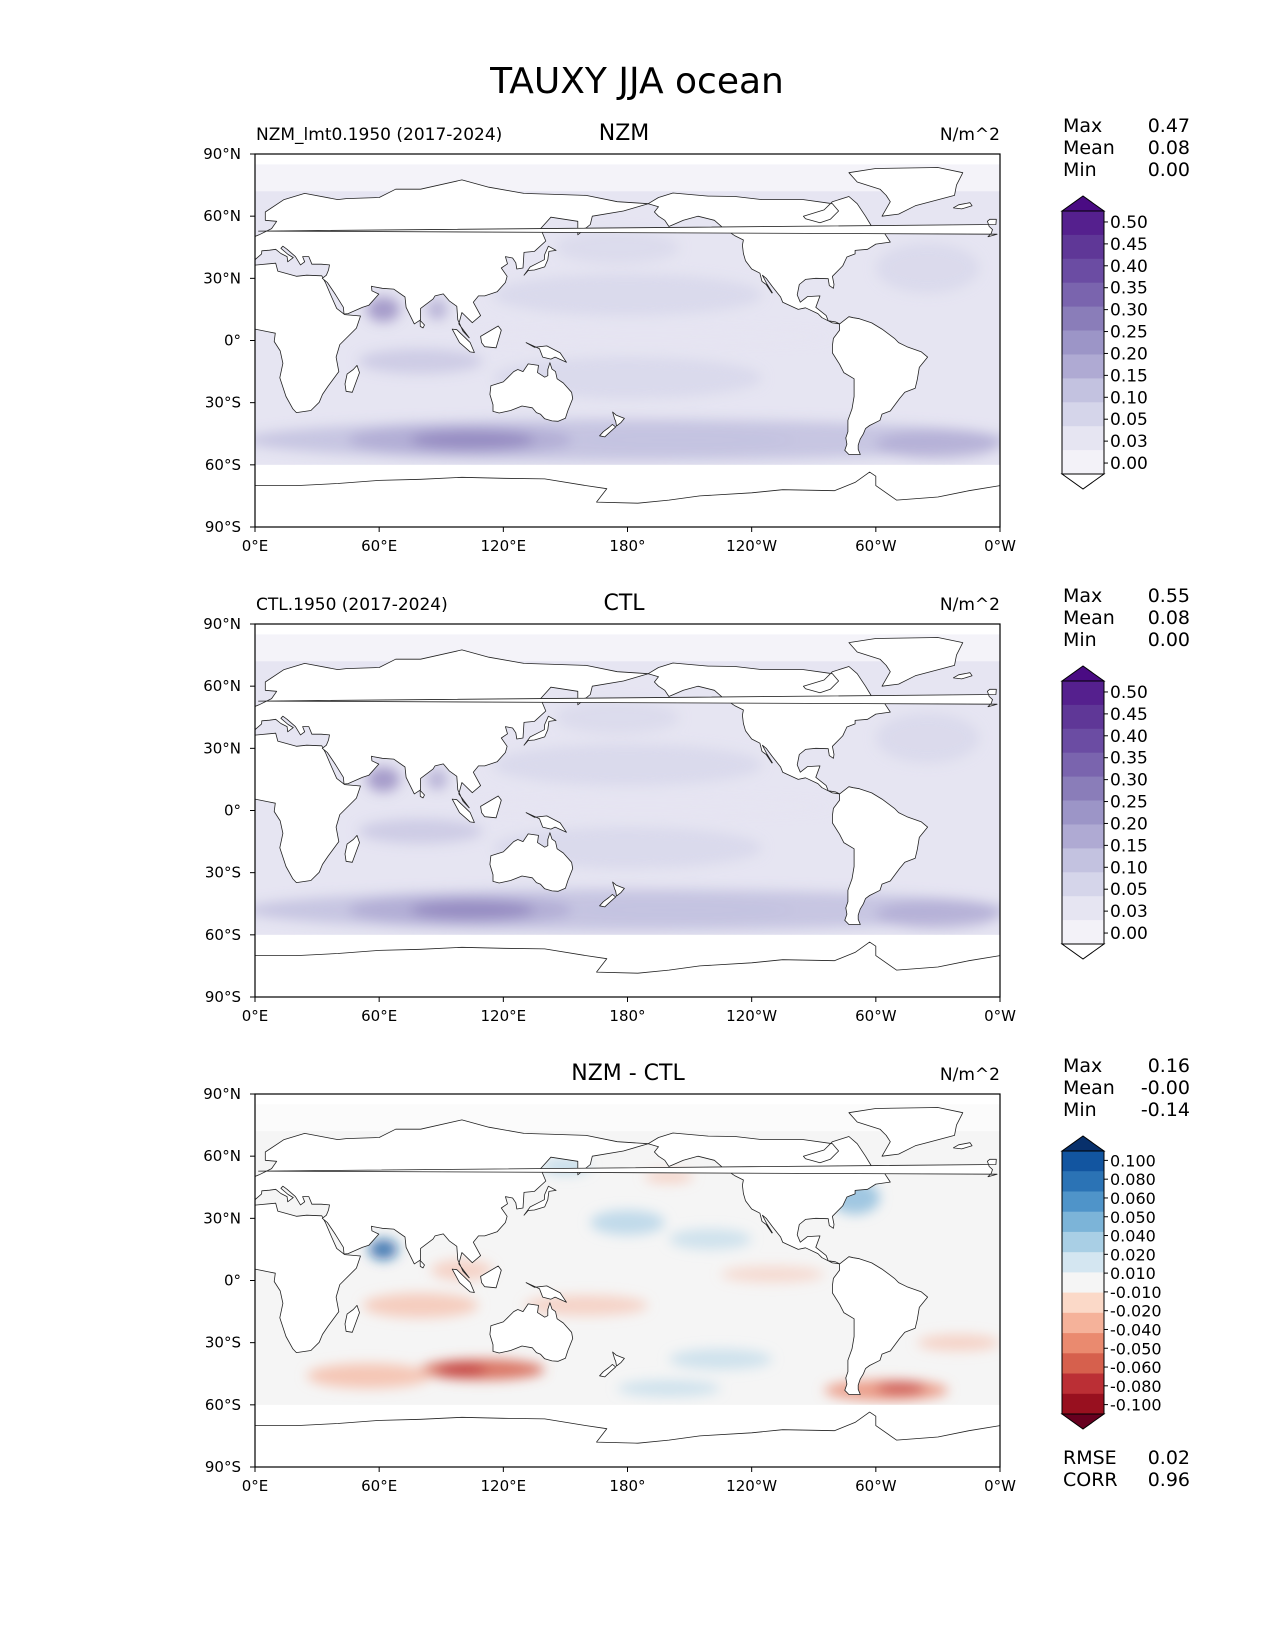 The height and width of the screenshot is (1650, 1275). Describe the element at coordinates (628, 228) in the screenshot. I see `landmass-great-britain` at that location.